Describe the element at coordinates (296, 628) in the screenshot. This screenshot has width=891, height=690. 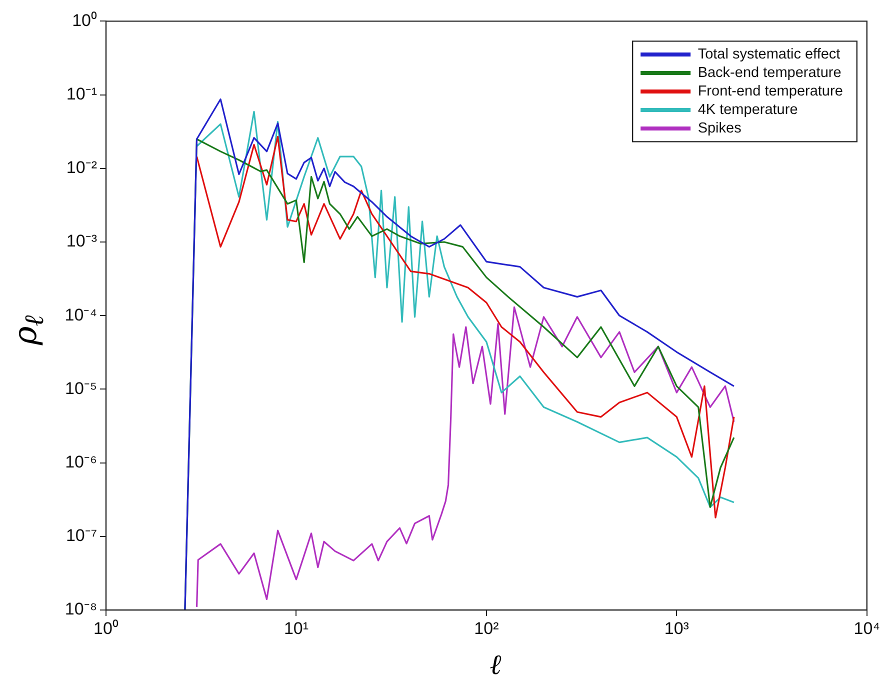
I see `x-tick-label: 10¹` at that location.